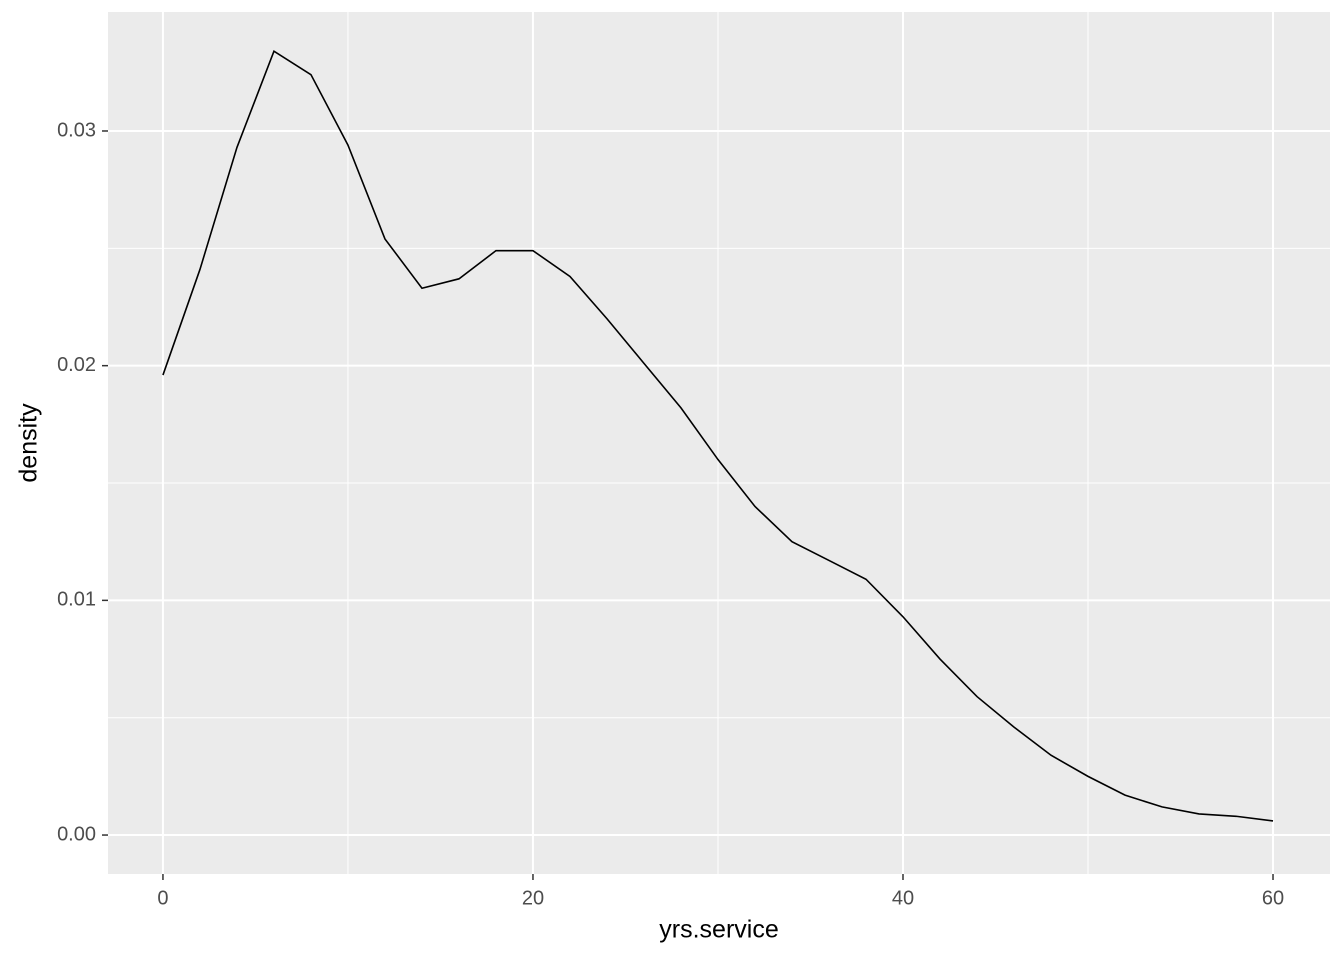 Image resolution: width=1344 pixels, height=960 pixels. I want to click on x-tick-label: 60, so click(1273, 898).